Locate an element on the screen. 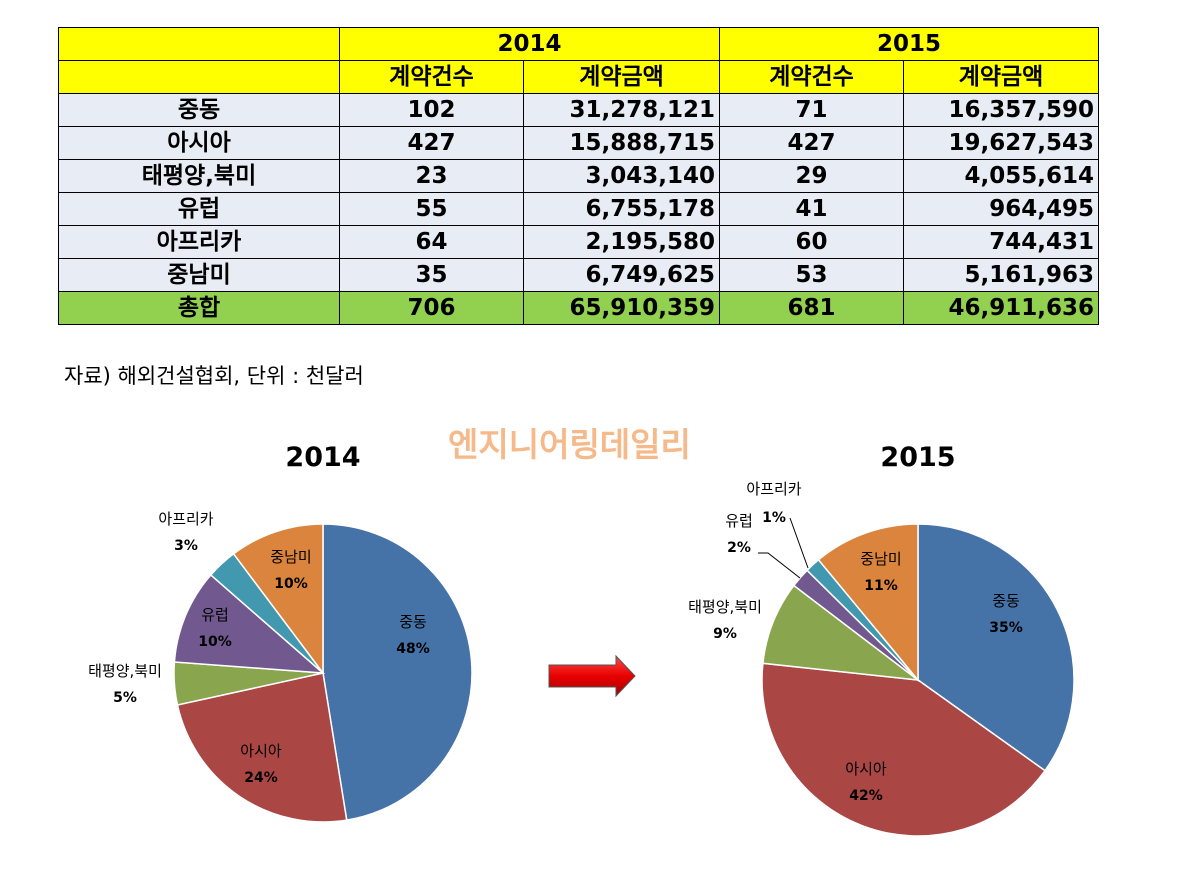 The image size is (1179, 885). count-2015-cell: 29 is located at coordinates (812, 176).